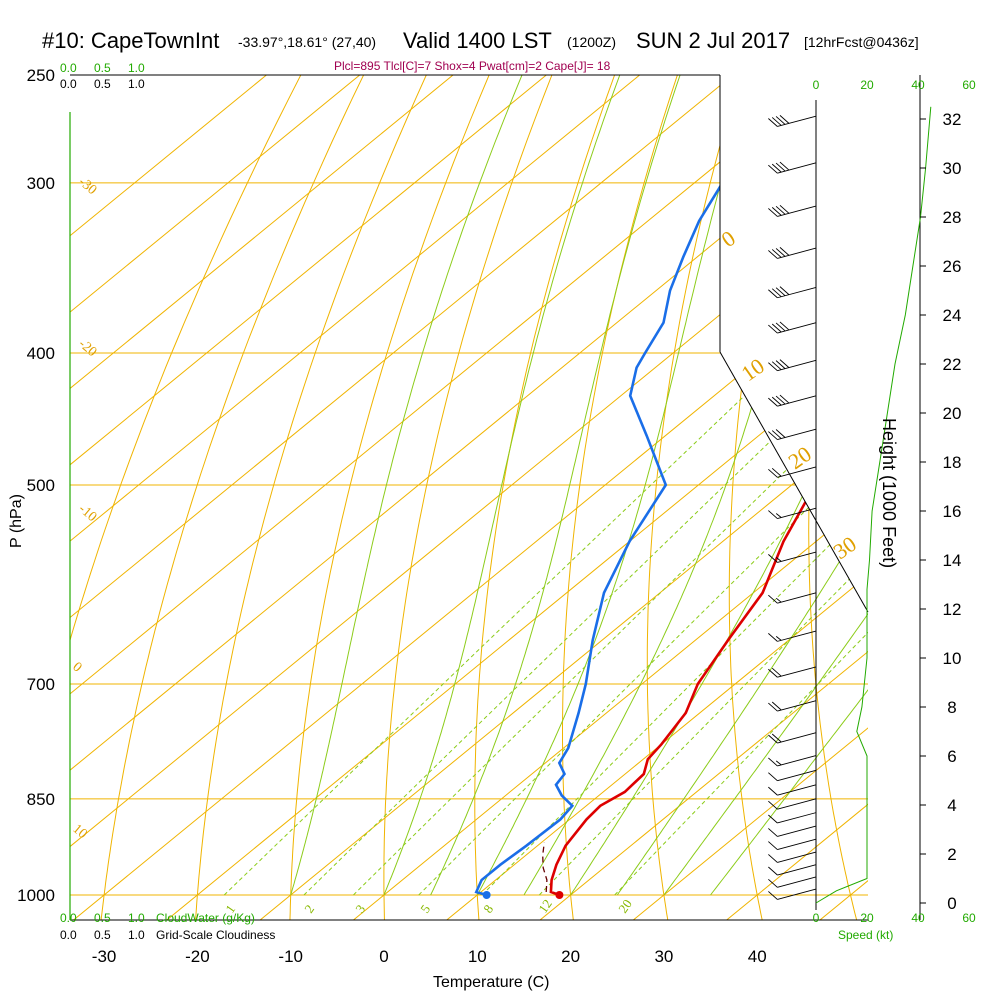 The height and width of the screenshot is (1000, 1000). Describe the element at coordinates (663, 956) in the screenshot. I see `temp-tick-30: 30` at that location.